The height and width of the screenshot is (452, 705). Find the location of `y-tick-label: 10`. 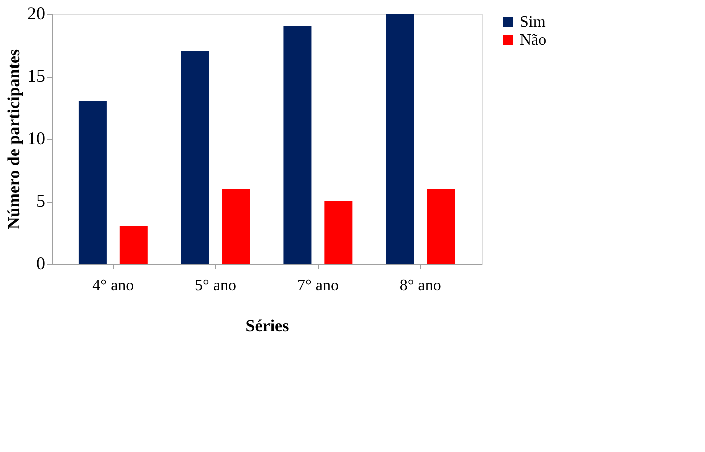

y-tick-label: 10 is located at coordinates (37, 138).